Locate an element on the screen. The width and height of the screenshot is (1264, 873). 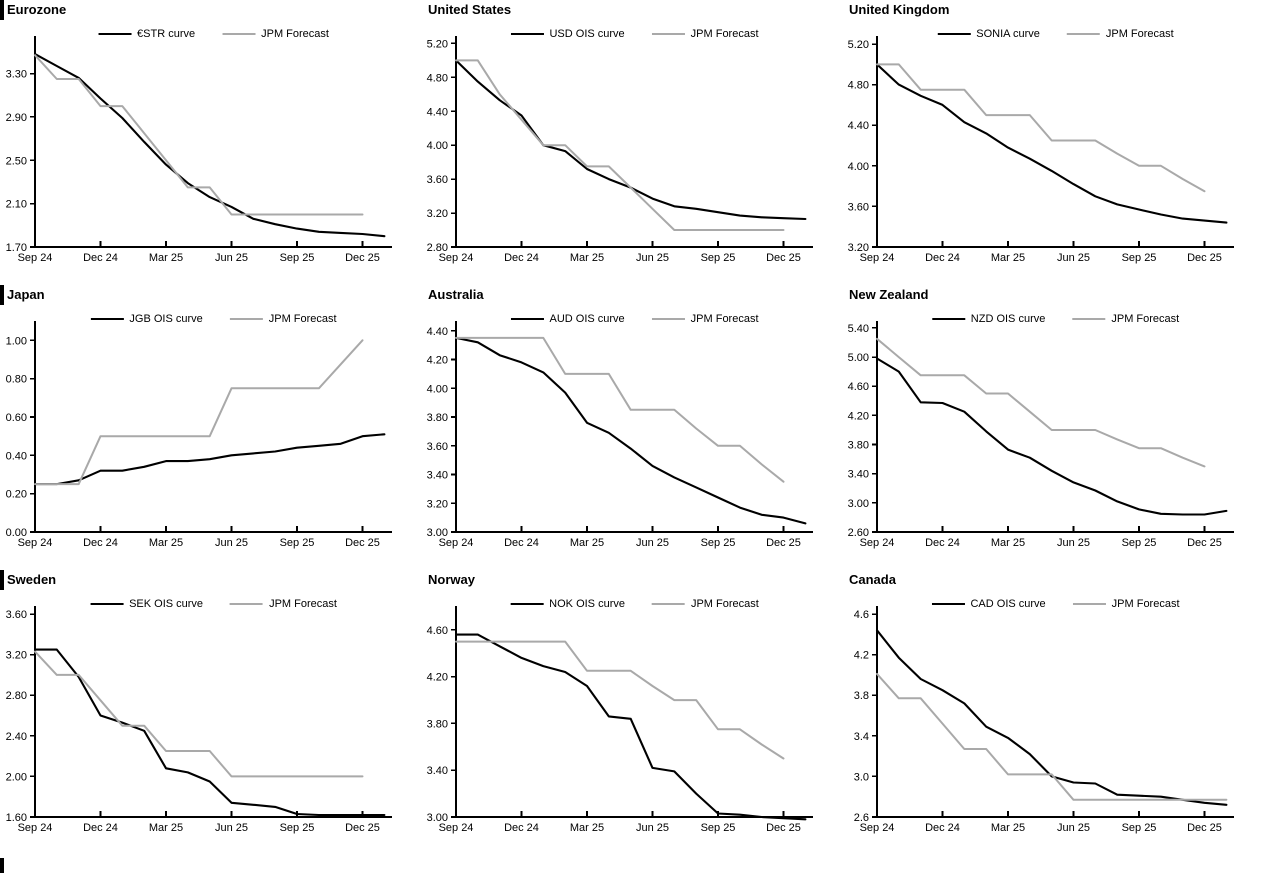
series-line-nzd-ois-curve is located at coordinates (1051, 436).